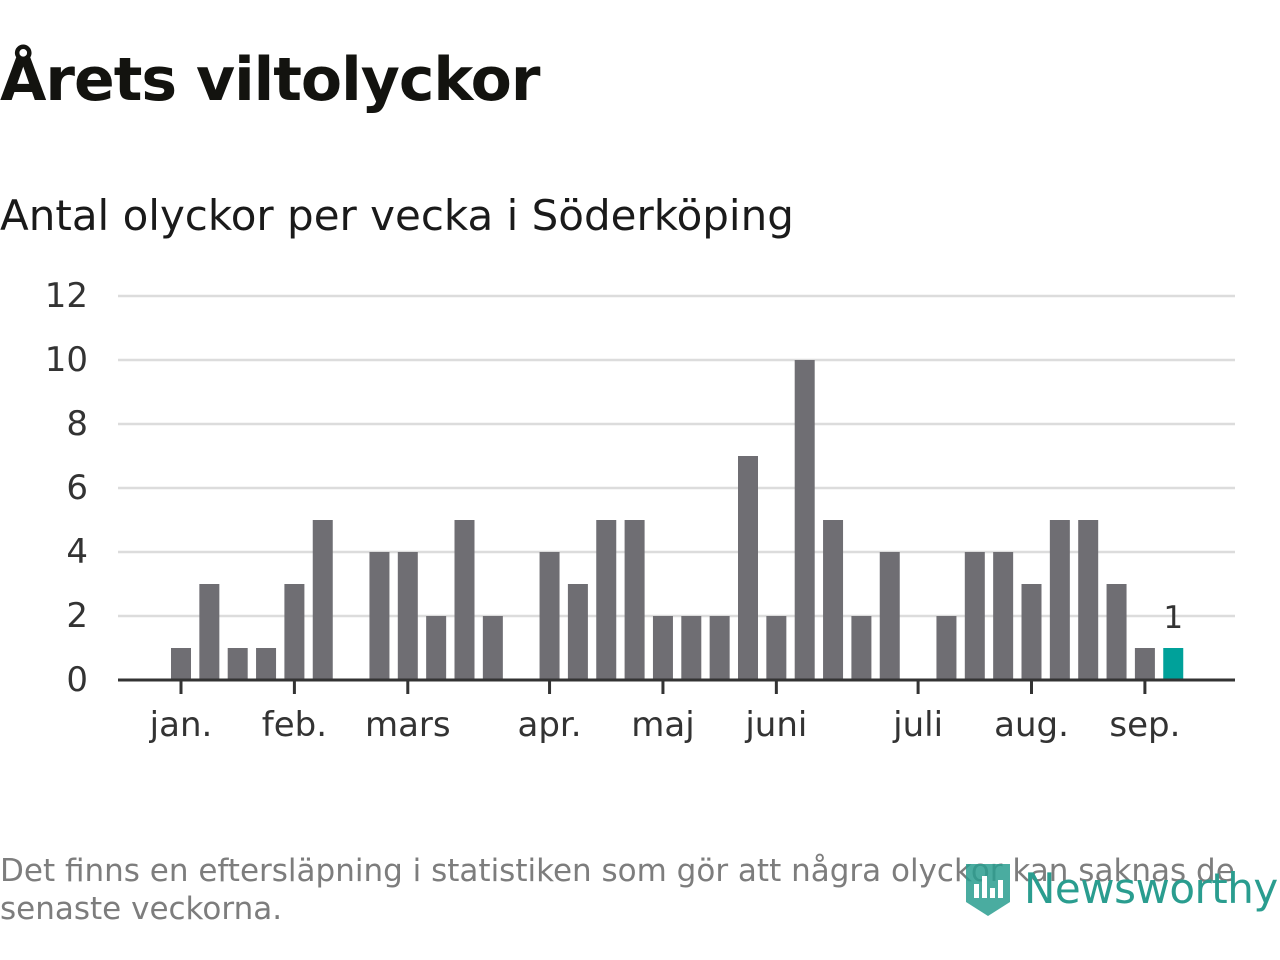 This screenshot has width=1280, height=960. I want to click on x-axis-ticks: jan. feb. mars apr. maj juni juli aug. sep., so click(664, 712).